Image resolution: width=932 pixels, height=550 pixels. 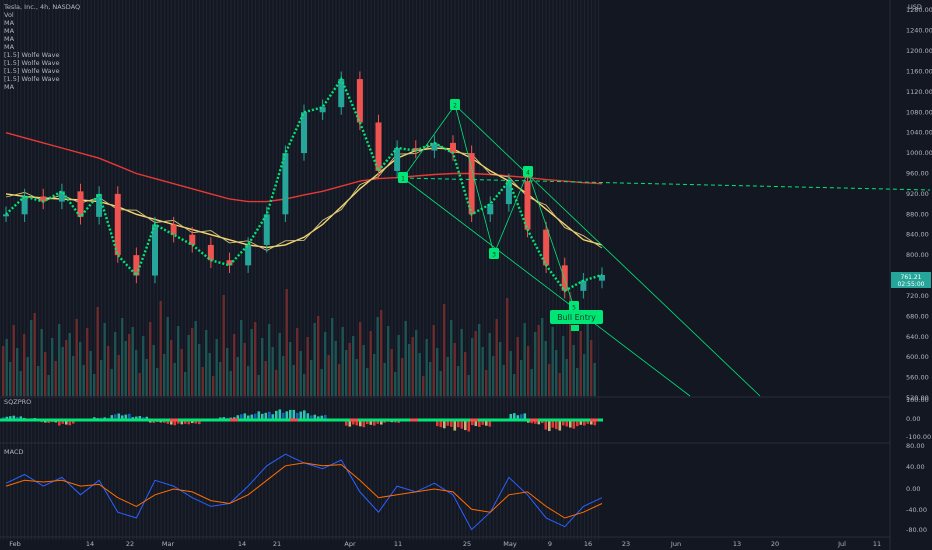 I want to click on countdown-value: 02:55:00, so click(x=911, y=284).